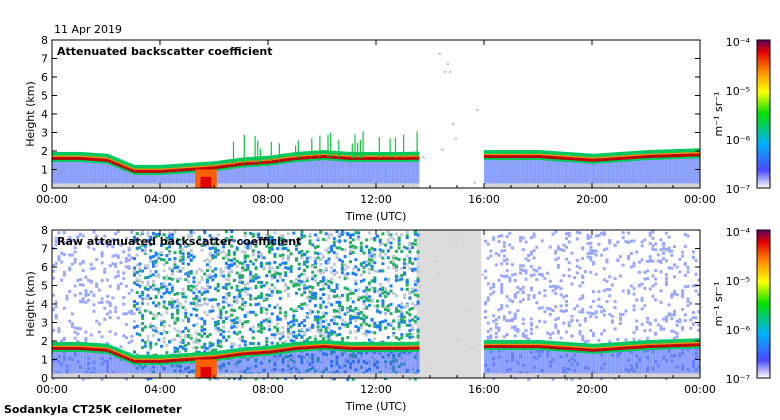  What do you see at coordinates (93, 409) in the screenshot?
I see `instrument-label: Sodankyla CT25K ceilometer` at bounding box center [93, 409].